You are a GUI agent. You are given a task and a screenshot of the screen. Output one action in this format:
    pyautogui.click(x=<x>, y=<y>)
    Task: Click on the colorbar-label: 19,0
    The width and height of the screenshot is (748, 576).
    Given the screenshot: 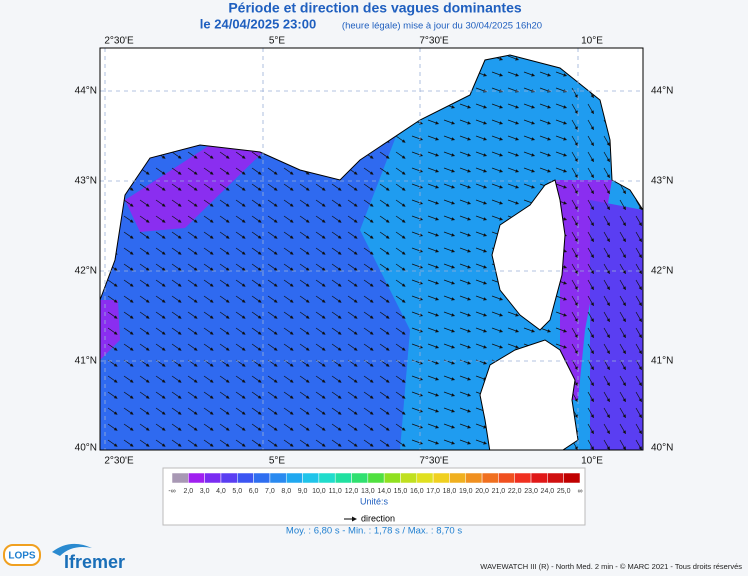 What is the action you would take?
    pyautogui.click(x=466, y=491)
    